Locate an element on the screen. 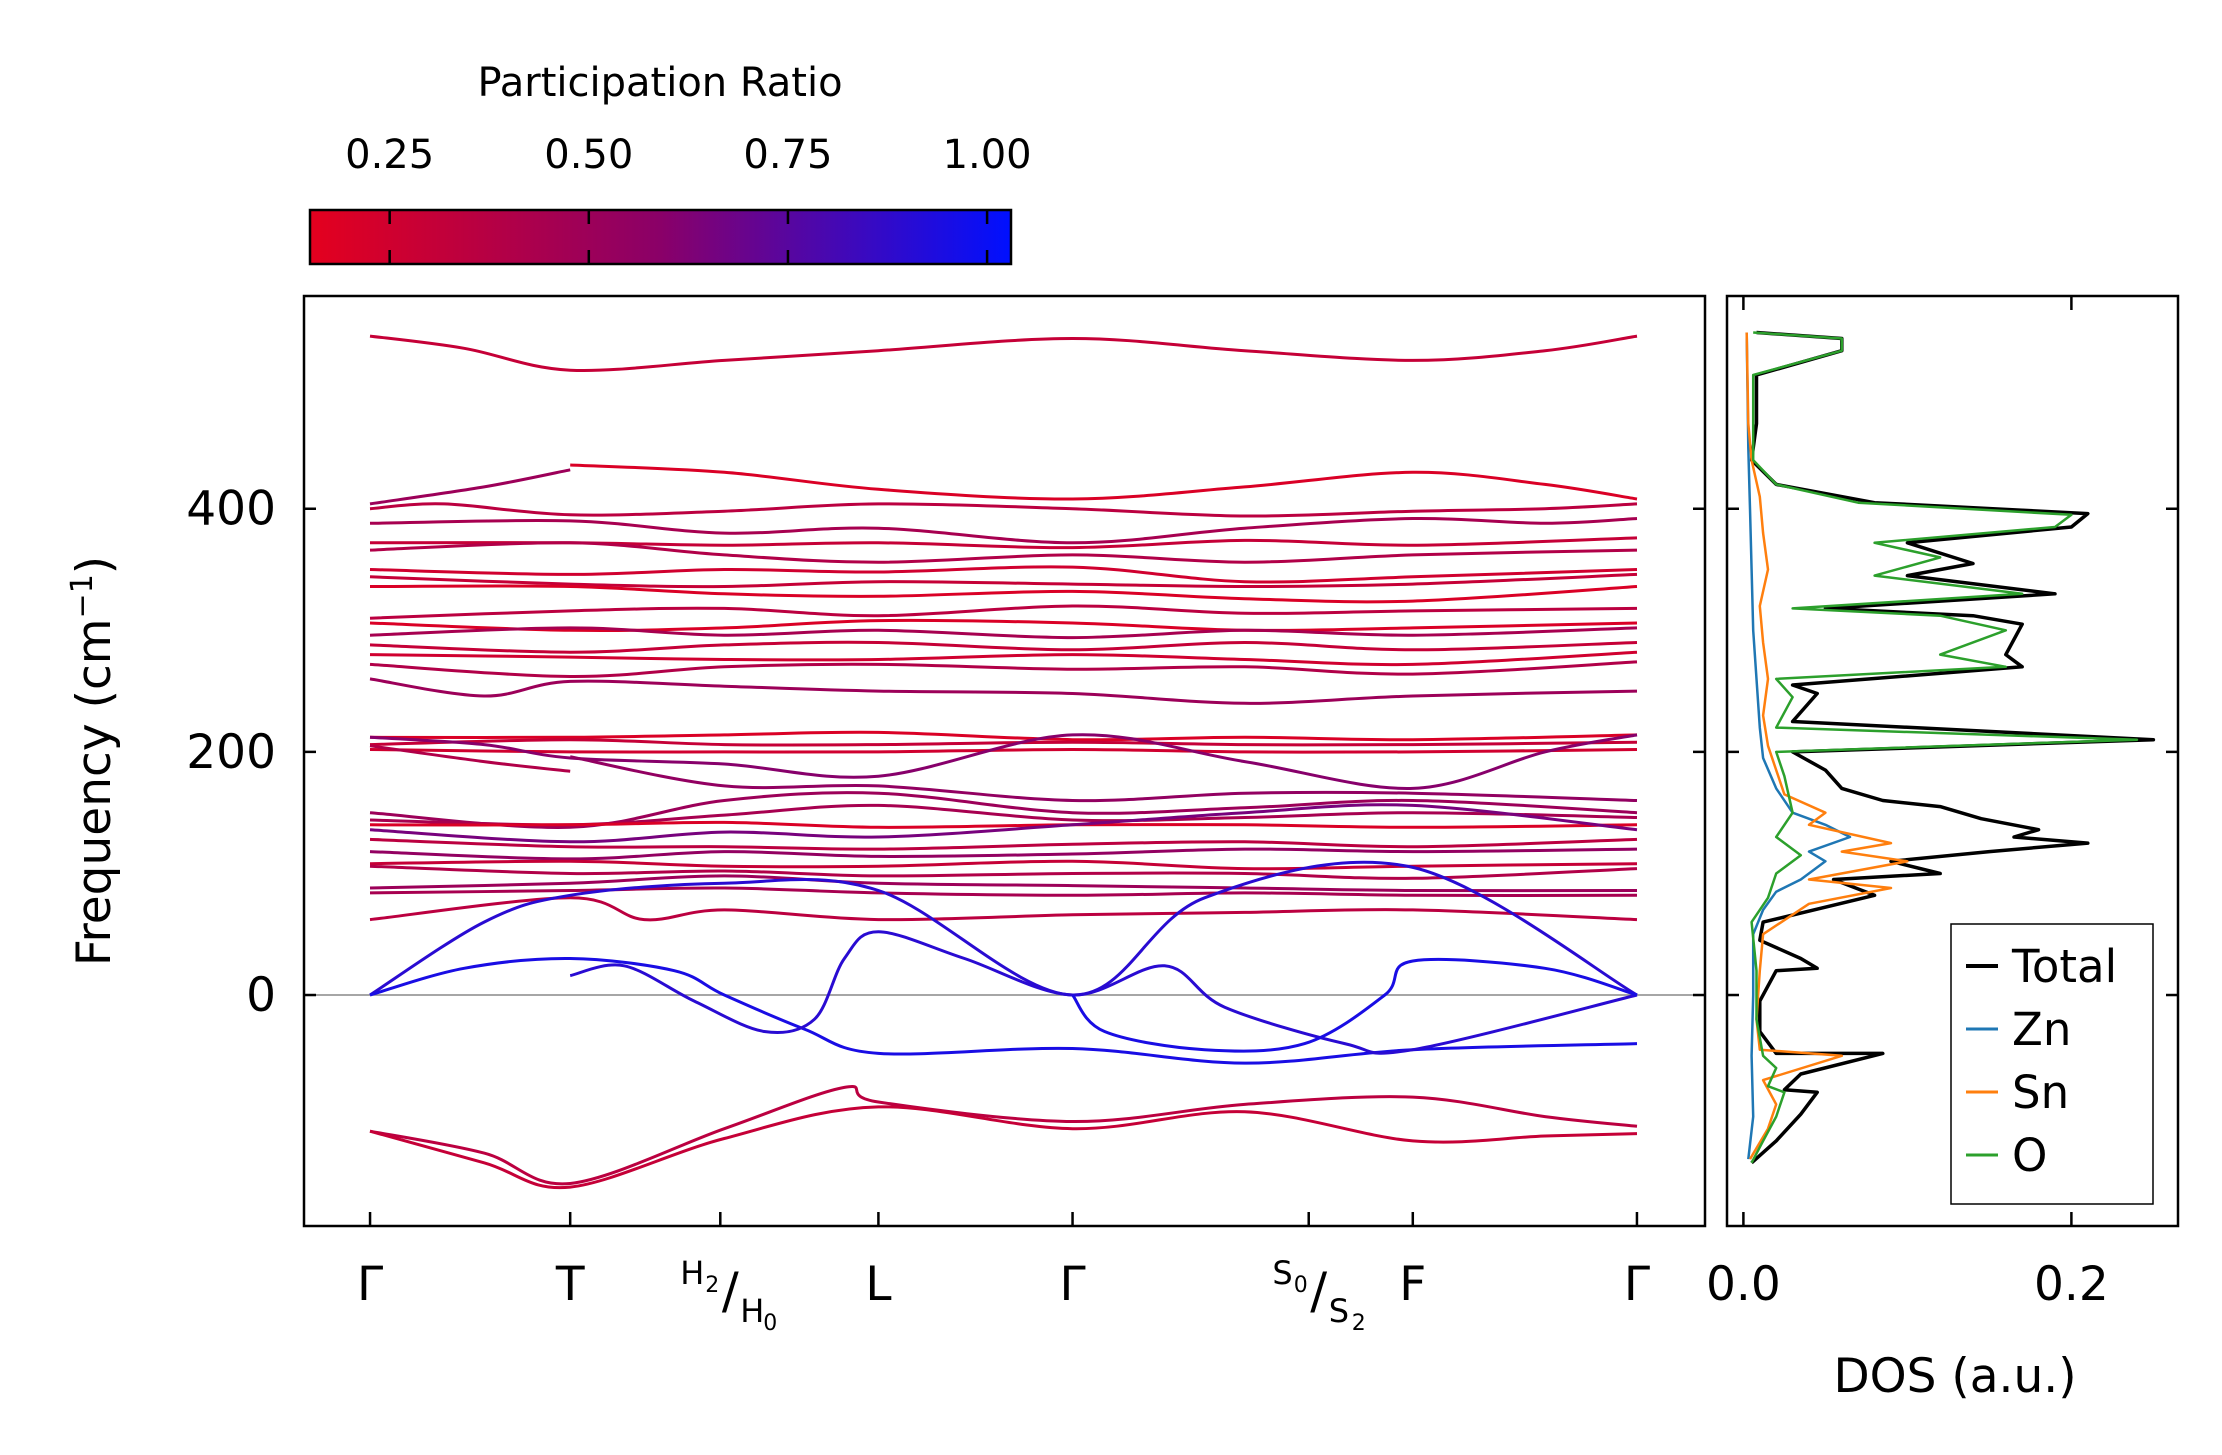 This screenshot has height=1455, width=2222. legend: Total Zn Sn O is located at coordinates (2052, 1064).